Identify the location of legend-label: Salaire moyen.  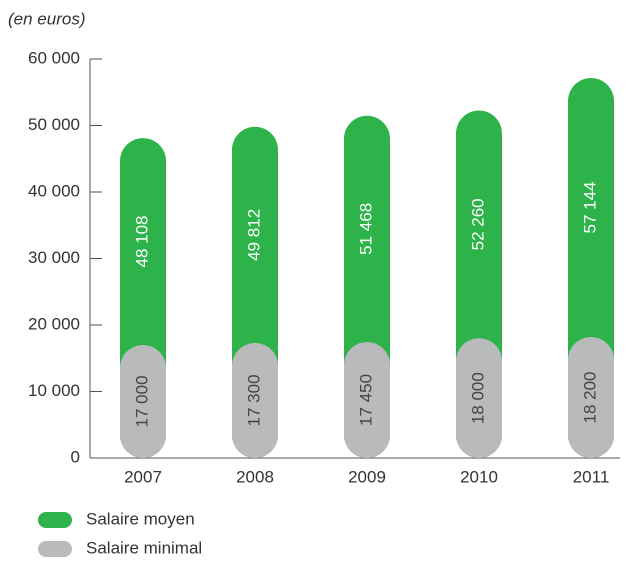
(140, 518).